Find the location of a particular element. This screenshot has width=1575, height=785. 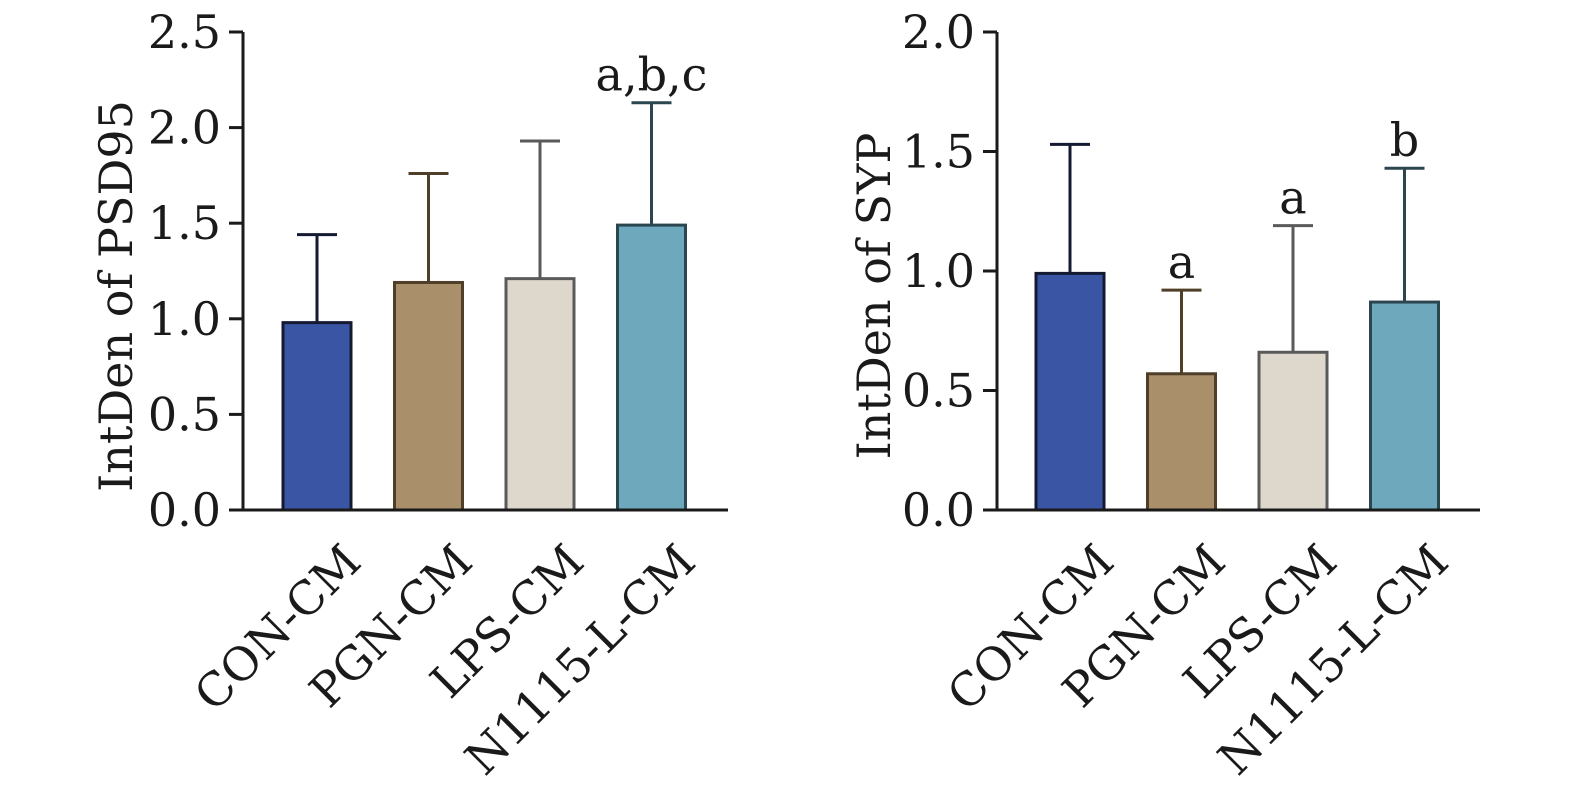

y-axis-label: IntDen of PSD95 is located at coordinates (116, 296).